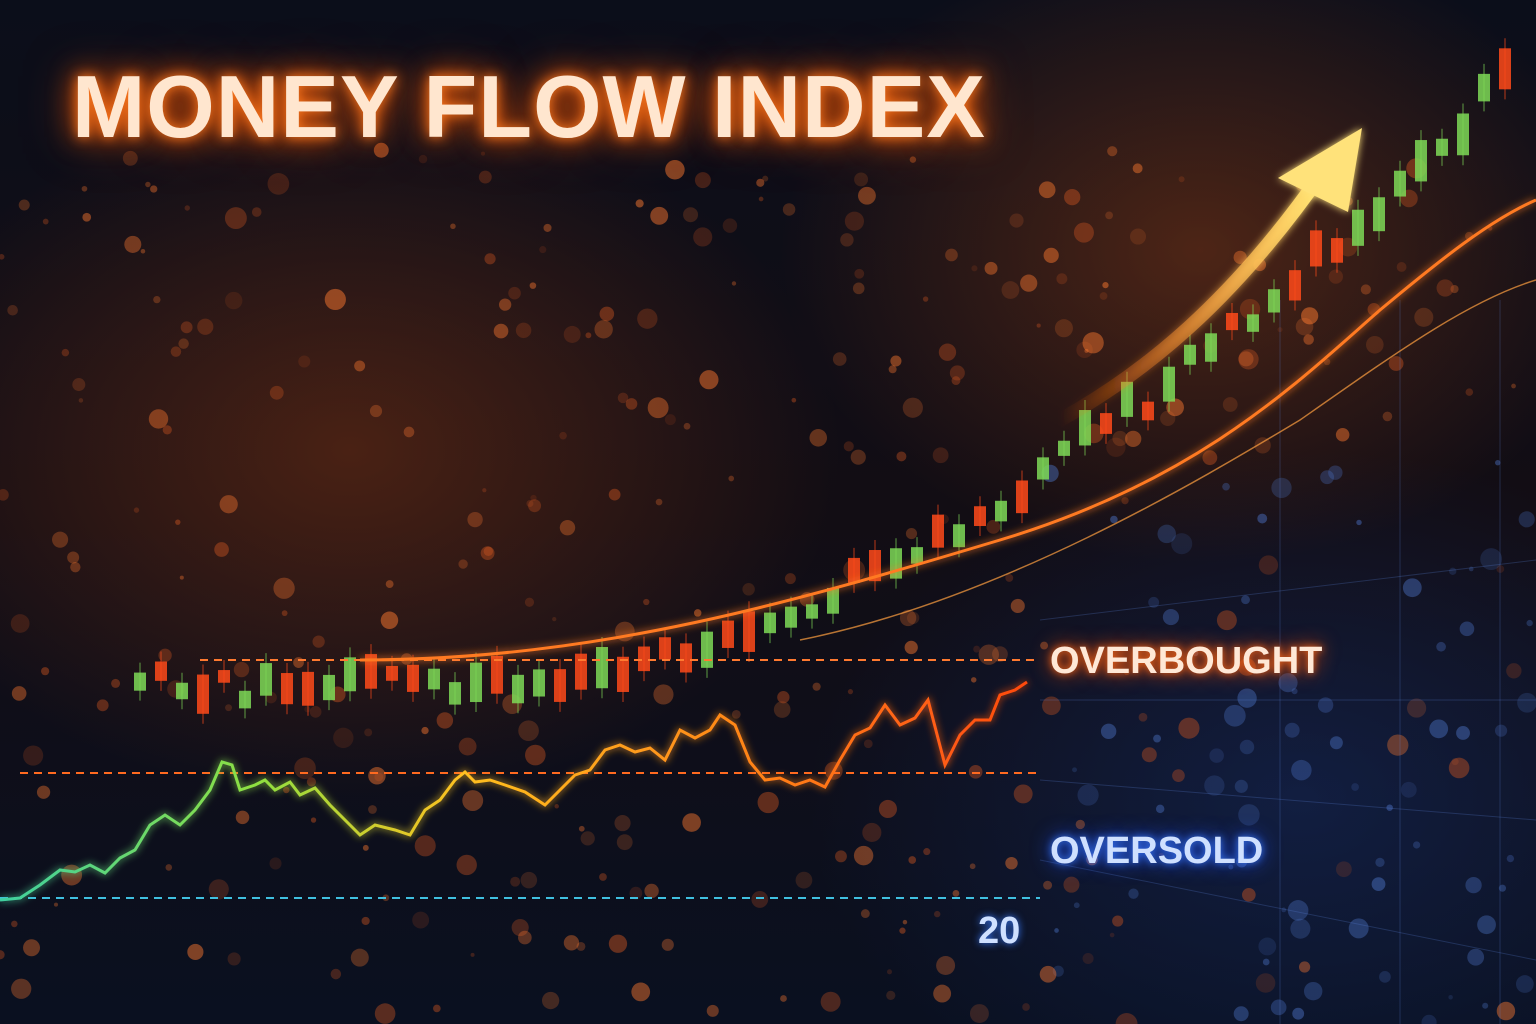  What do you see at coordinates (1320, 170) in the screenshot?
I see `up-arrow-icon` at bounding box center [1320, 170].